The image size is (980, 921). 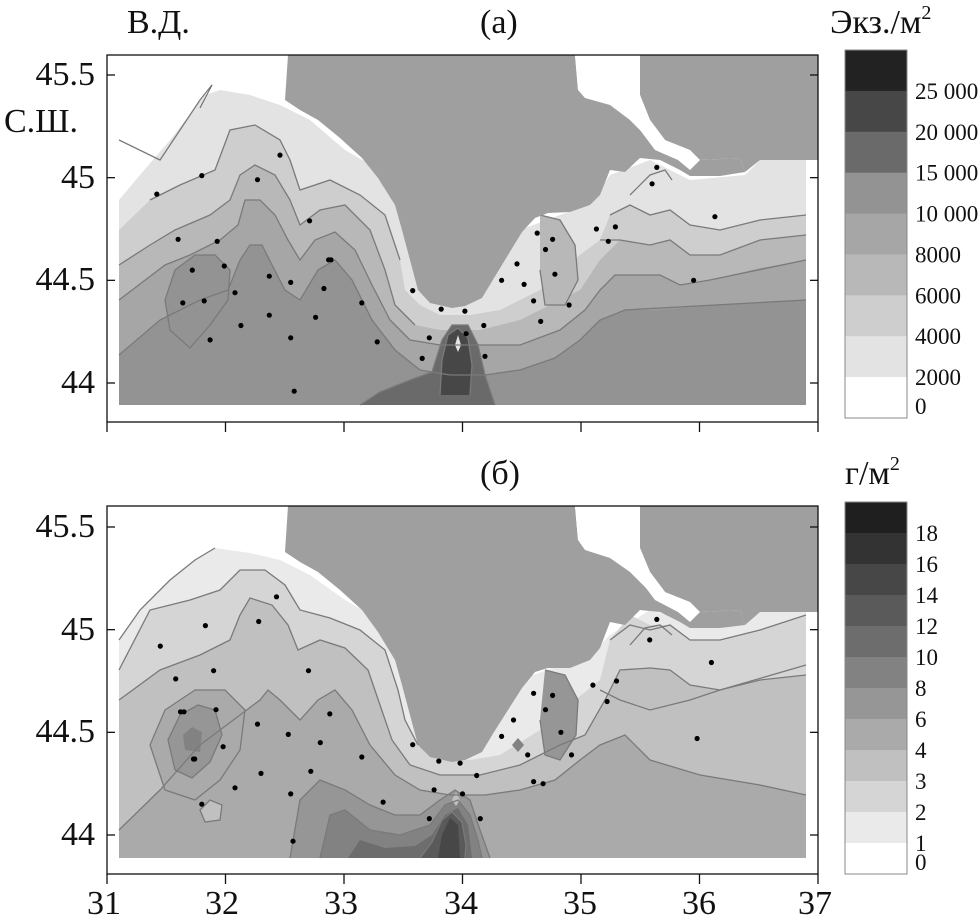 What do you see at coordinates (926, 626) in the screenshot?
I see `legend-level-label: 12` at bounding box center [926, 626].